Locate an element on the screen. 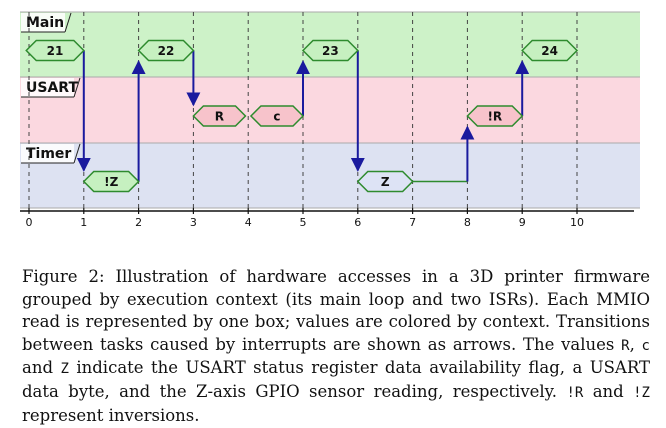  caption-code-not-Z: !Z is located at coordinates (641, 392).